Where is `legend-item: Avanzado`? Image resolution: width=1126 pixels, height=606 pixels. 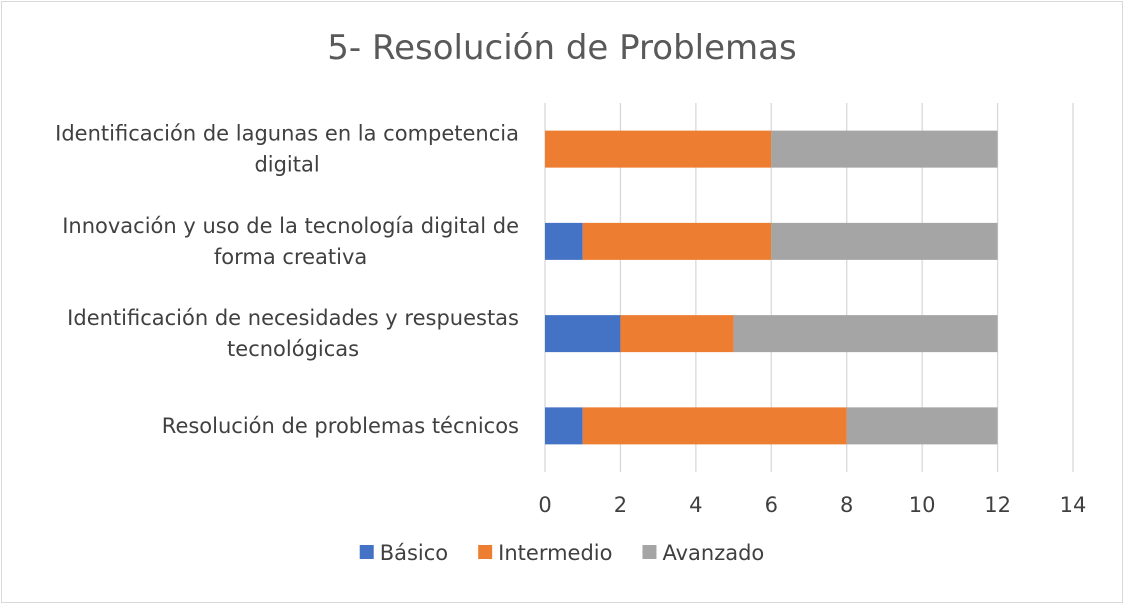 legend-item: Avanzado is located at coordinates (703, 553).